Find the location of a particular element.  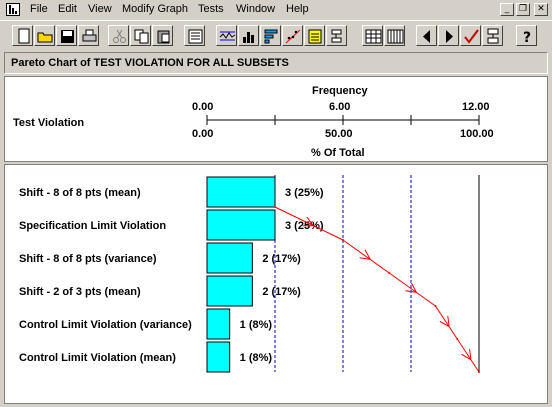

category-label: Control Limit Violation (variance) is located at coordinates (105, 325).